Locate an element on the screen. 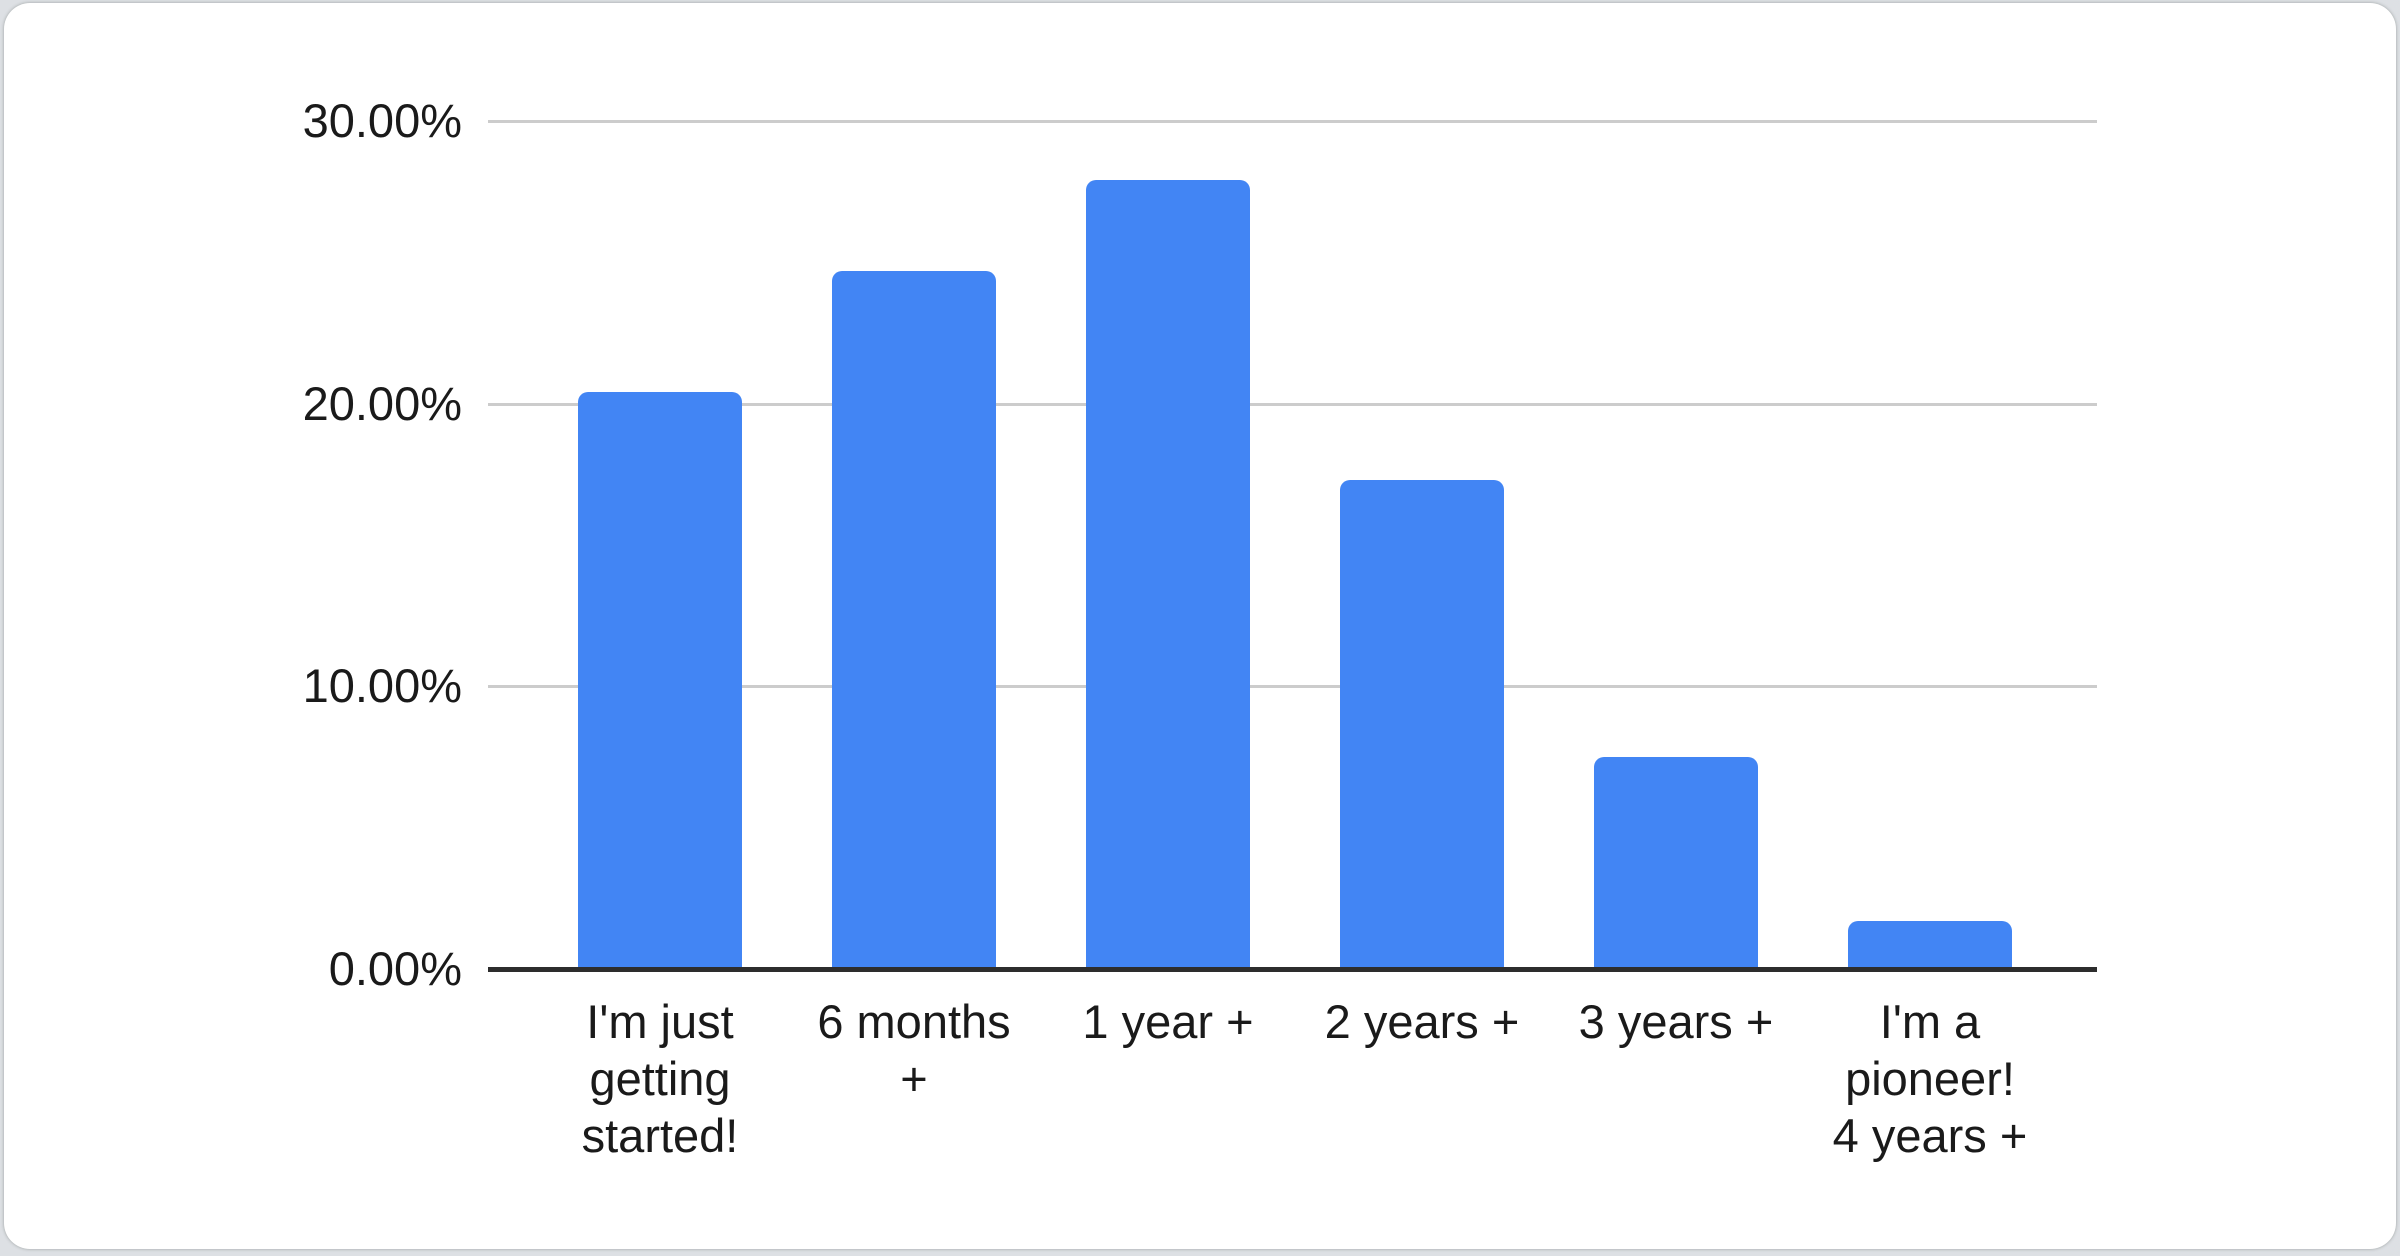  x-category-label: 3 years + is located at coordinates (1676, 1021).